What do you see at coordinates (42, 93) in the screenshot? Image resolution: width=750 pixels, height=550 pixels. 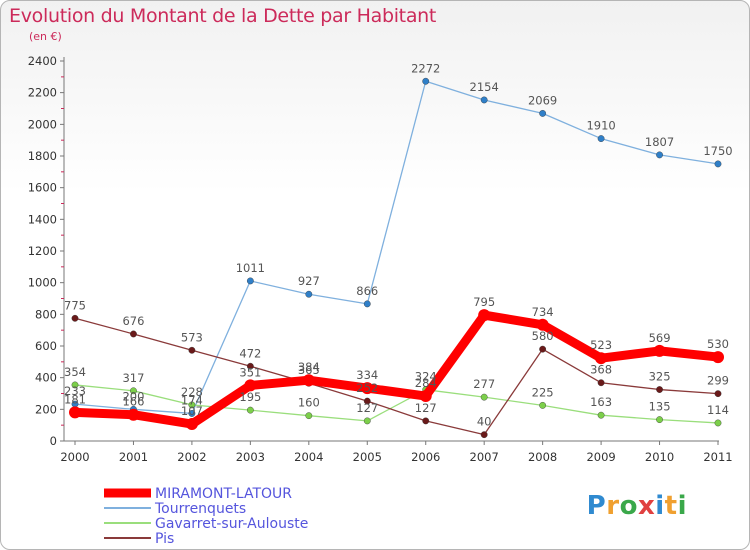 I see `y-tick-label: 2200` at bounding box center [42, 93].